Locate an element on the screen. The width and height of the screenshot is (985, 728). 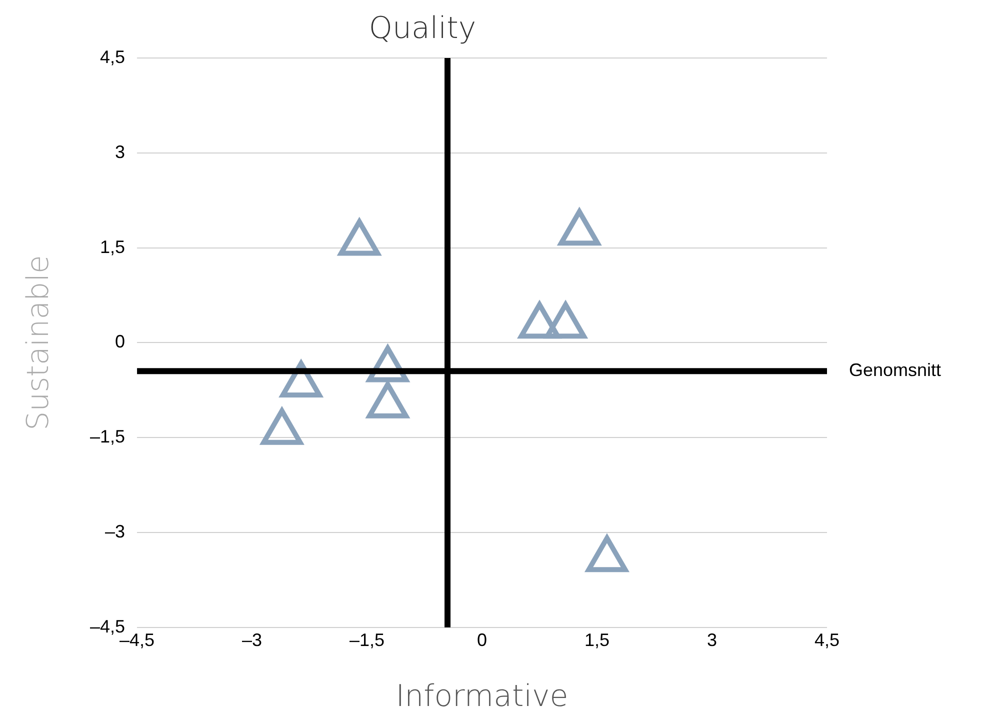
x-tick-label: 1,5 is located at coordinates (597, 640).